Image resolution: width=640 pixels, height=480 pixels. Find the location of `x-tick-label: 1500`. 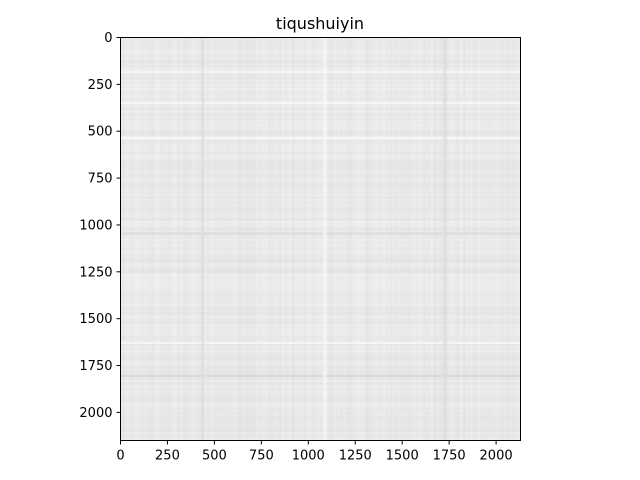

x-tick-label: 1500 is located at coordinates (402, 456).